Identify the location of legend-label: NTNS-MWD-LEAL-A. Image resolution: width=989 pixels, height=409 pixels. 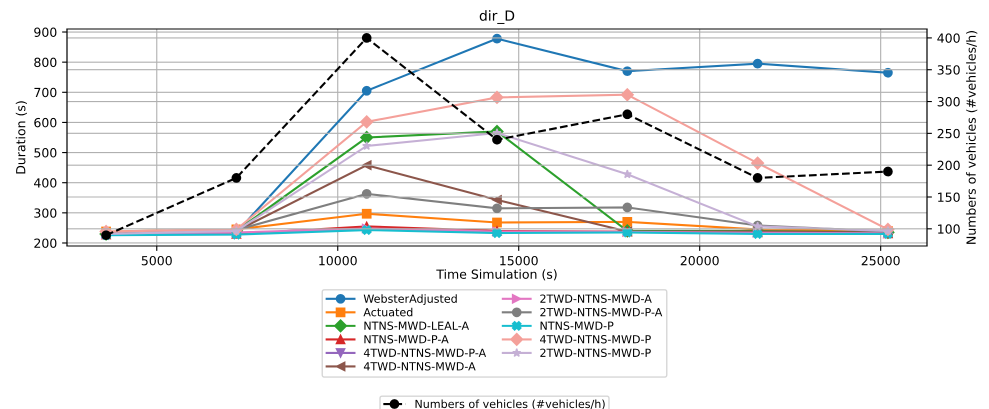
(417, 326).